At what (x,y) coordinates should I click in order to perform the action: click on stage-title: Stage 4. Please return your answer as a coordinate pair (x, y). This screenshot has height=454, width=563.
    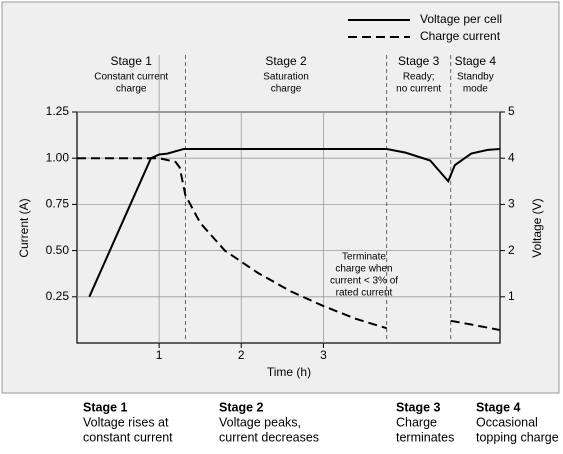
    Looking at the image, I should click on (476, 61).